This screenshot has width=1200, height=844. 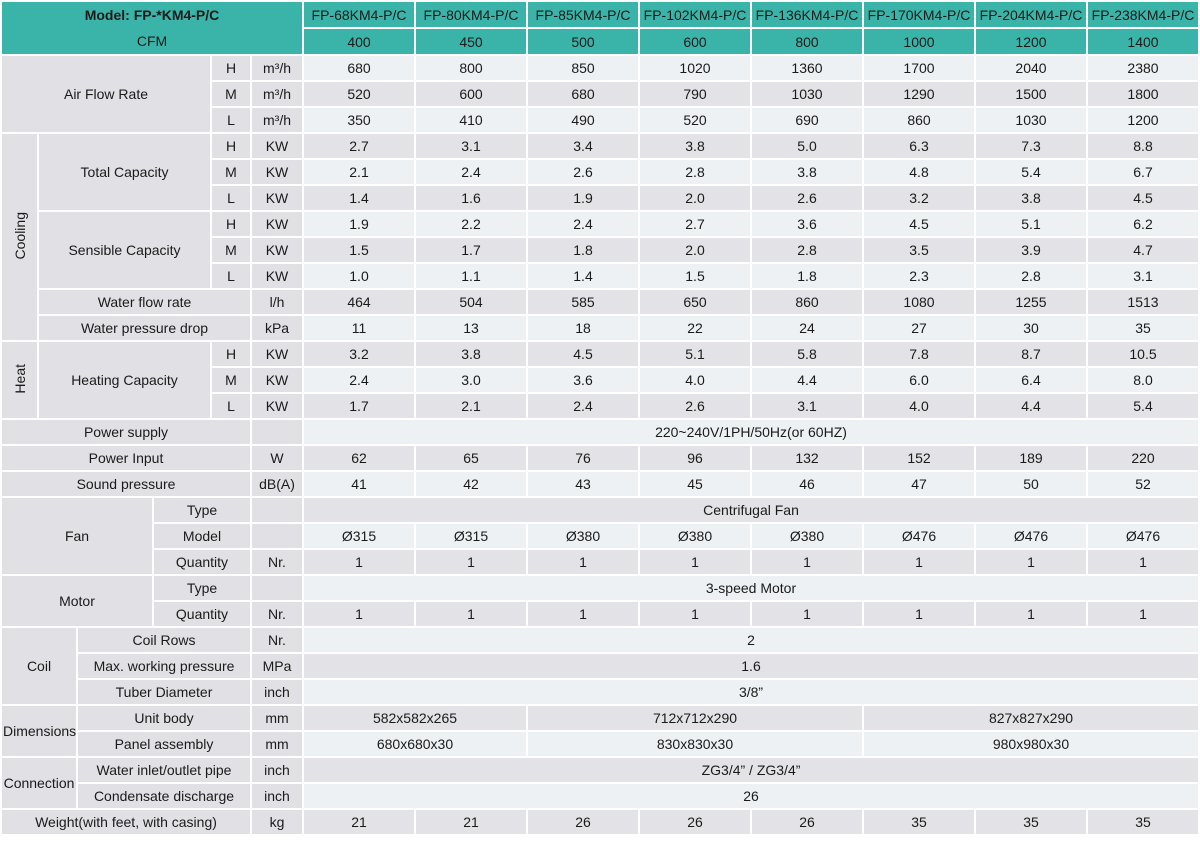 I want to click on data-cell: 30, so click(x=1031, y=328).